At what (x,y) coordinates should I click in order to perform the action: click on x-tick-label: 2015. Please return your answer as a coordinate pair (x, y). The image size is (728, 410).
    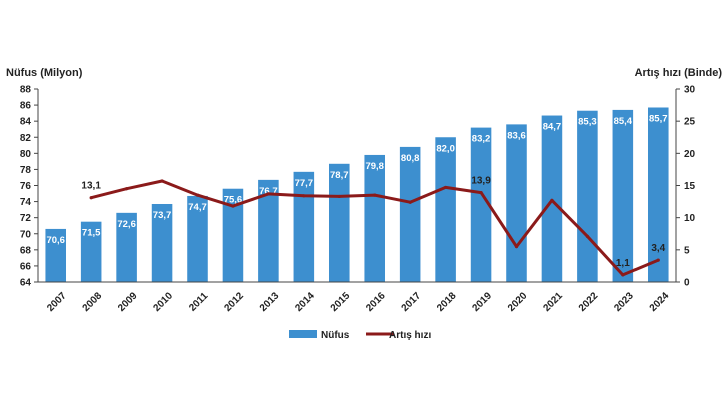
    Looking at the image, I should click on (341, 302).